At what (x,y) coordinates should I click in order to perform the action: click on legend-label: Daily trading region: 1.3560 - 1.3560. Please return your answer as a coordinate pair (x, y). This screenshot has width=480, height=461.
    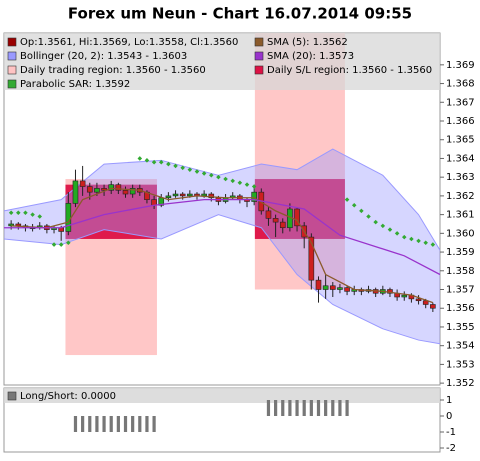
    Looking at the image, I should click on (113, 70).